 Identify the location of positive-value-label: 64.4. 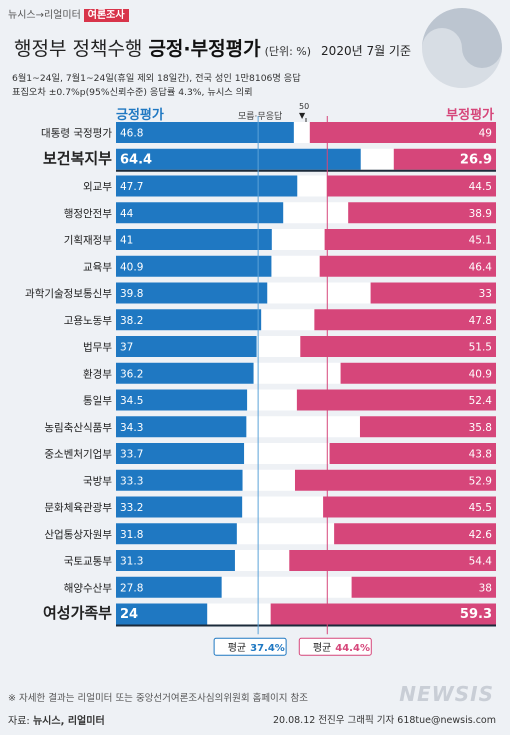
(136, 159).